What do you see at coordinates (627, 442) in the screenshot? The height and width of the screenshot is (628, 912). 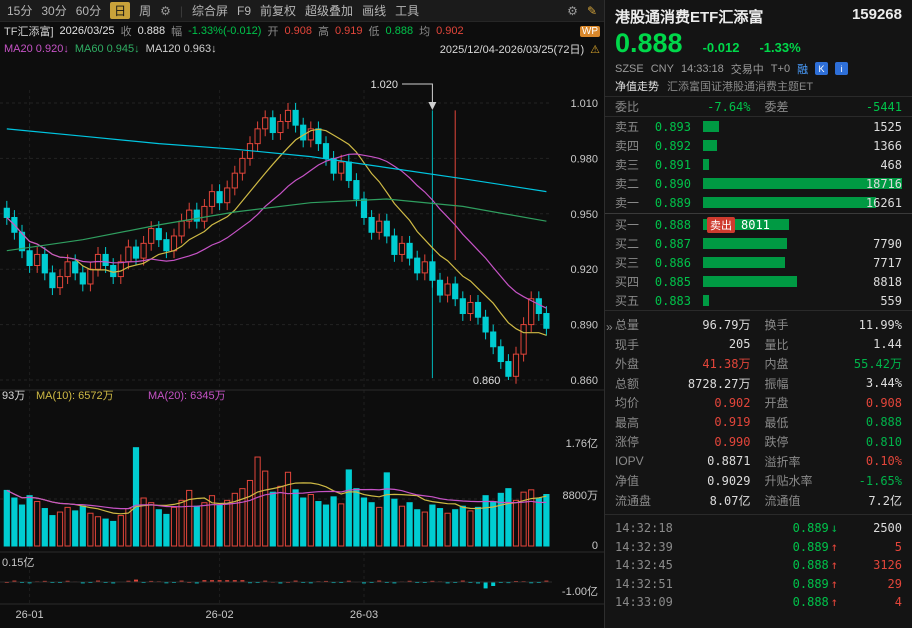 I see `stat-label: 涨停` at bounding box center [627, 442].